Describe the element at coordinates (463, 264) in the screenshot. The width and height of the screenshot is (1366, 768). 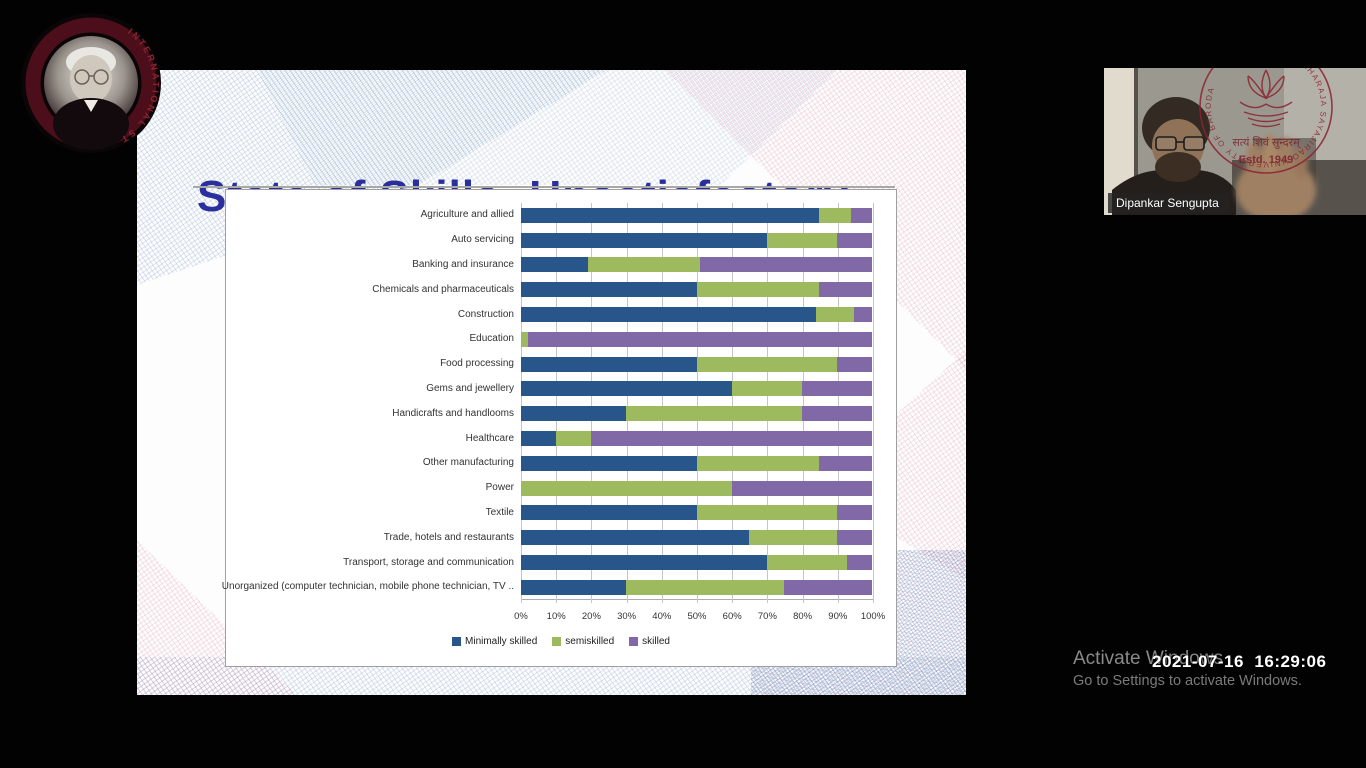
I see `category-label: Banking and insurance` at that location.